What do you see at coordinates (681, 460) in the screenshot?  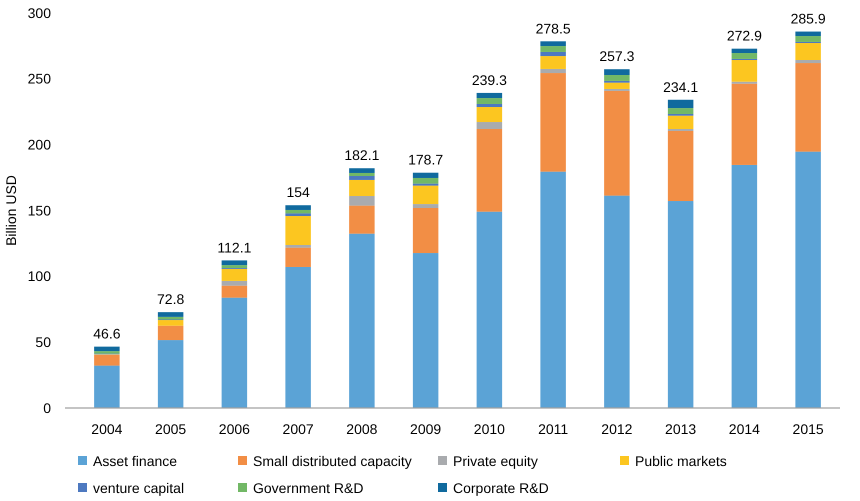 I see `legend-label: Public markets` at bounding box center [681, 460].